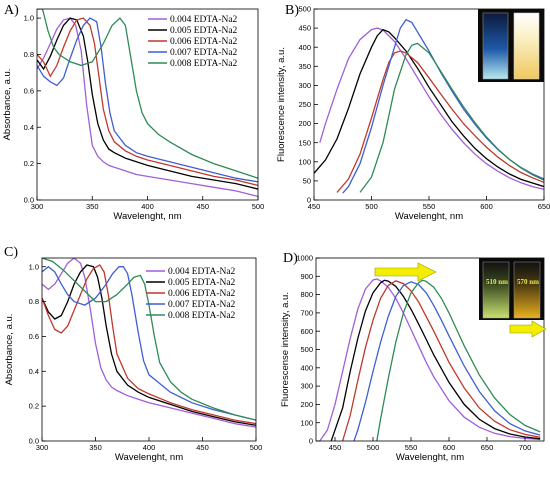  Describe the element at coordinates (258, 206) in the screenshot. I see `x-tick-label-A-4: 500` at that location.